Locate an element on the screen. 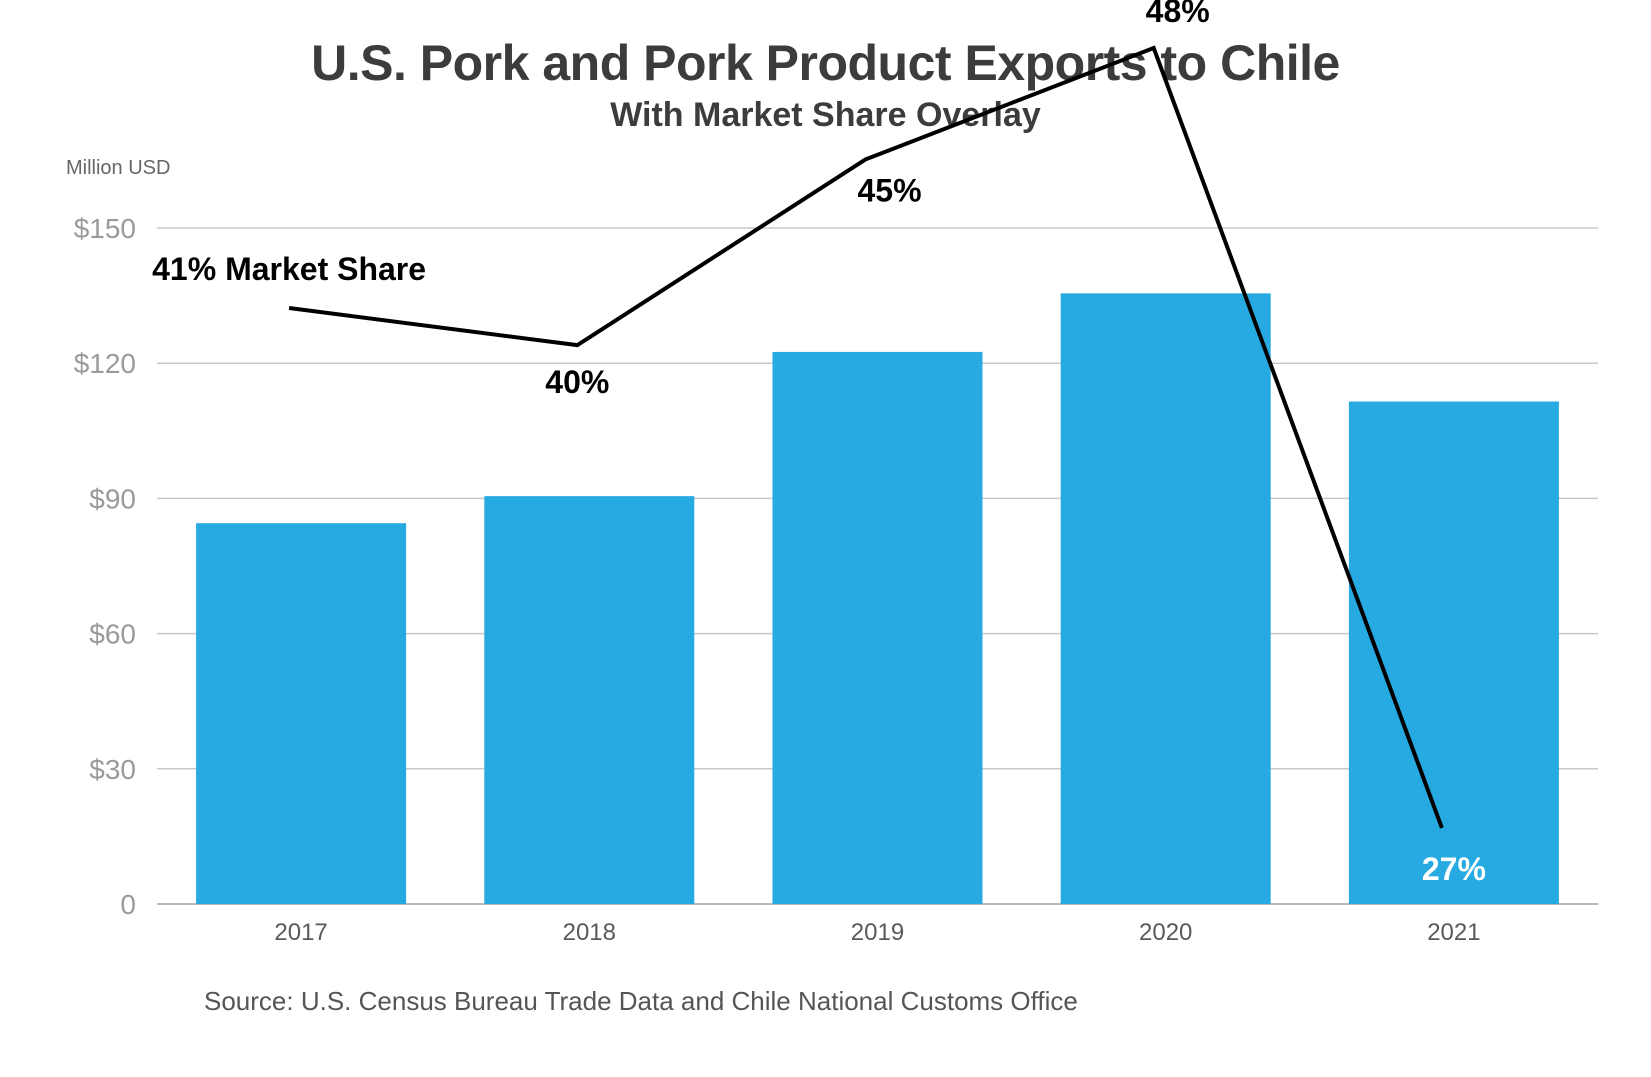 The image size is (1651, 1077). y-tick-label: $60 is located at coordinates (112, 634).